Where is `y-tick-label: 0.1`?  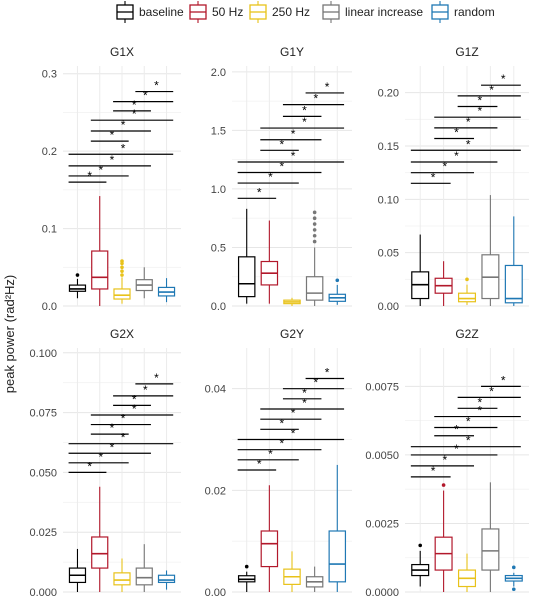 y-tick-label: 0.1 is located at coordinates (49, 230).